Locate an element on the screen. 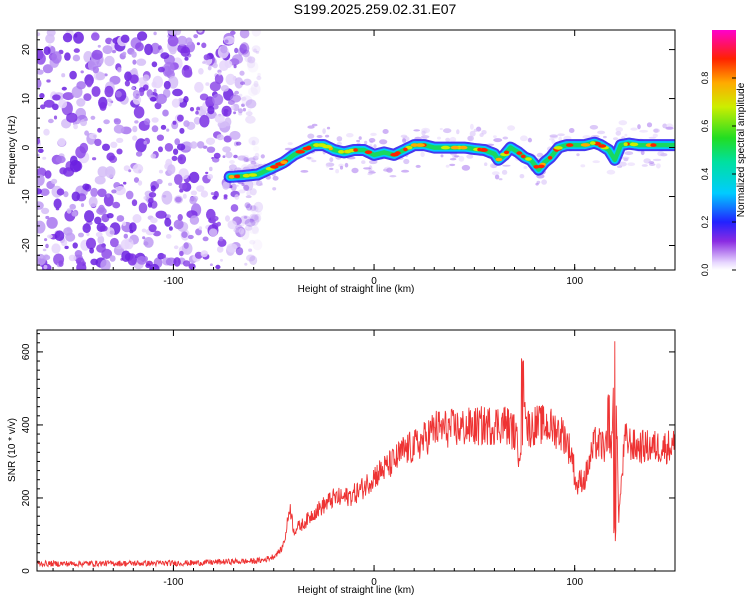  colorbar-label: Normalized spectral amplitude is located at coordinates (741, 149).